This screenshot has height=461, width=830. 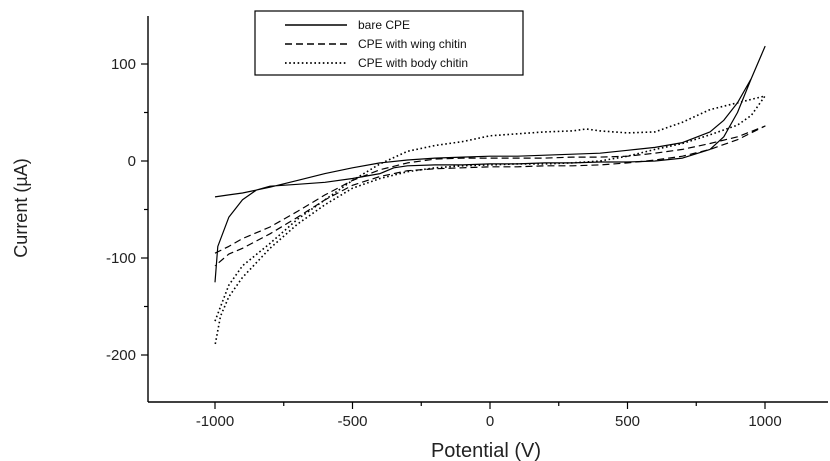 What do you see at coordinates (412, 44) in the screenshot?
I see `legend-label-2: CPE with wing chitin` at bounding box center [412, 44].